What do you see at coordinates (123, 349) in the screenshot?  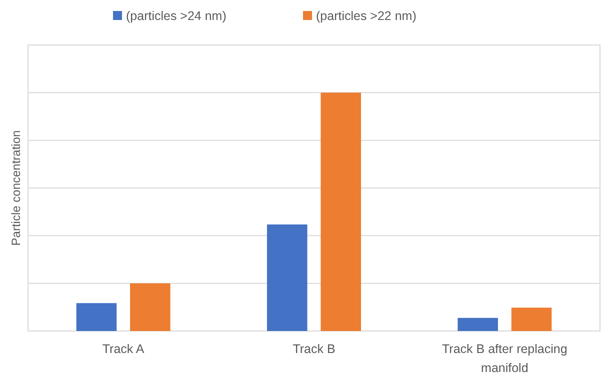 I see `x-tick-label: Track A` at bounding box center [123, 349].